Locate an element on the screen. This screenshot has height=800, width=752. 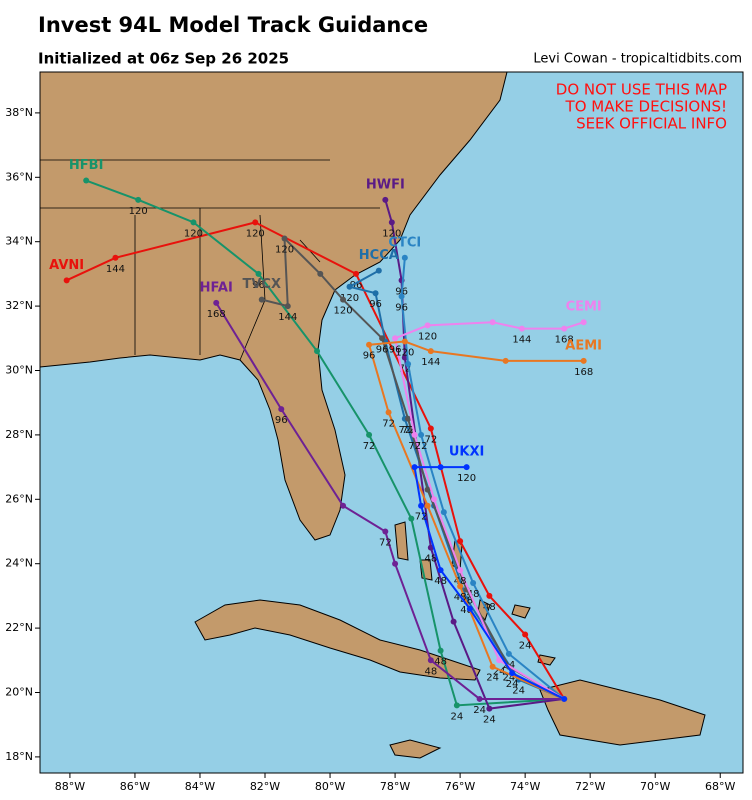
y-tick-label: 32°N is located at coordinates (19, 305).